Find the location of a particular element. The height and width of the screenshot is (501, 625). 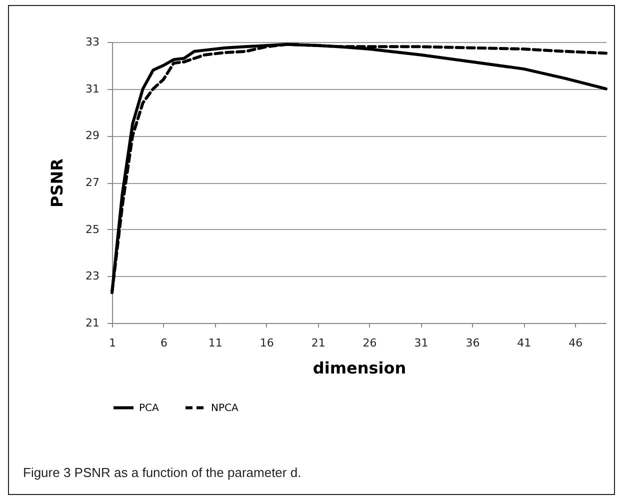

x-tick-label: 21 is located at coordinates (318, 343).